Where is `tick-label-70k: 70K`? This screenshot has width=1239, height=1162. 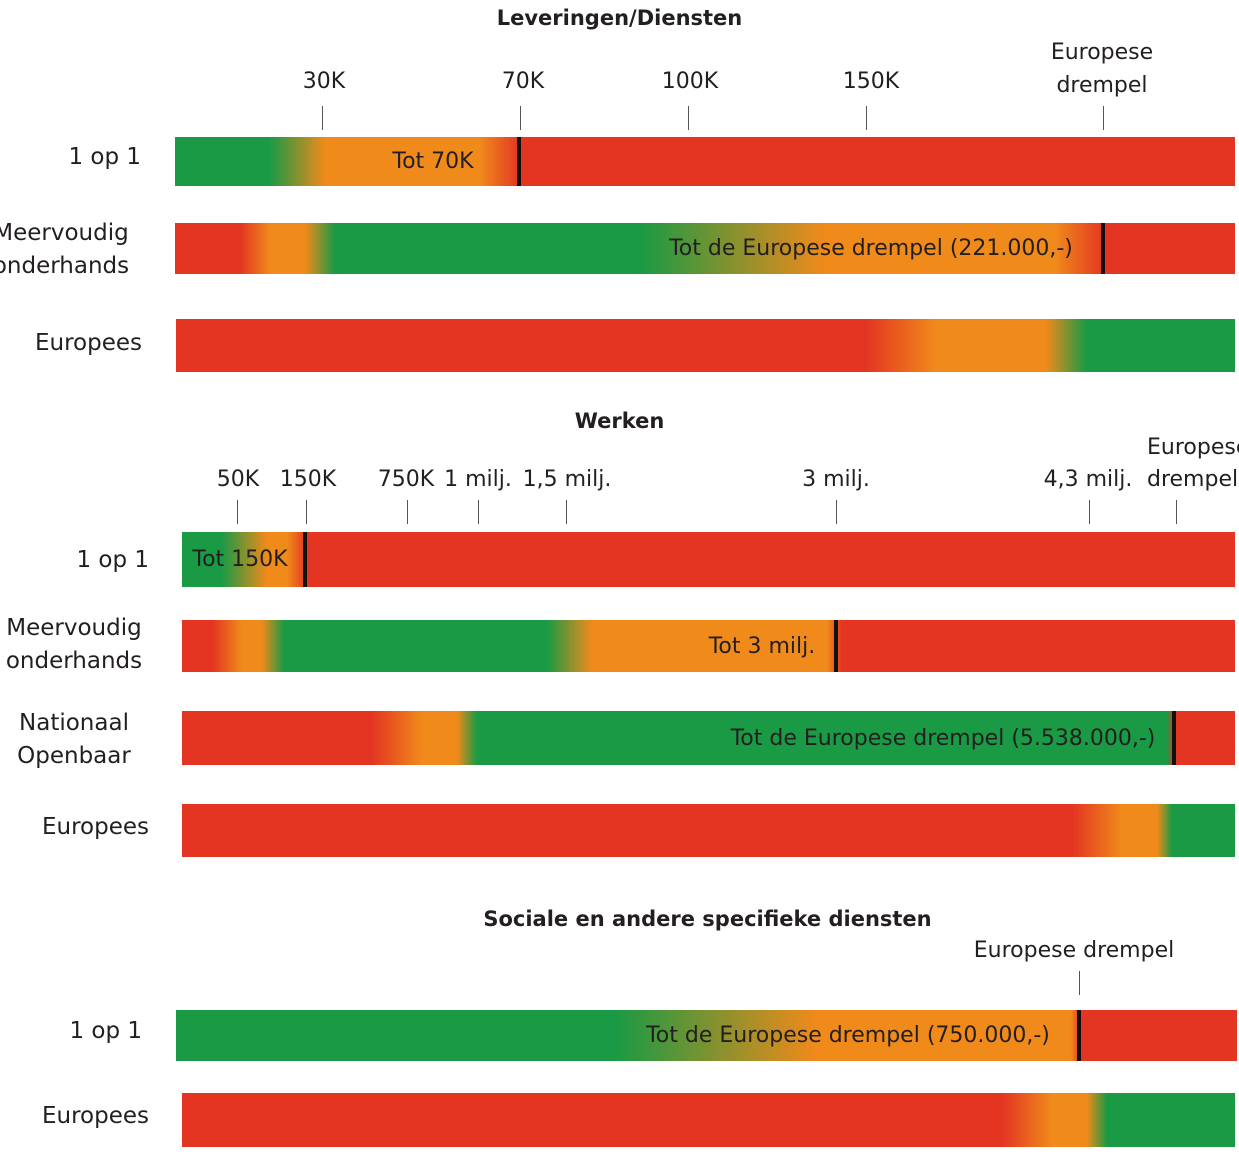 tick-label-70k: 70K is located at coordinates (523, 81).